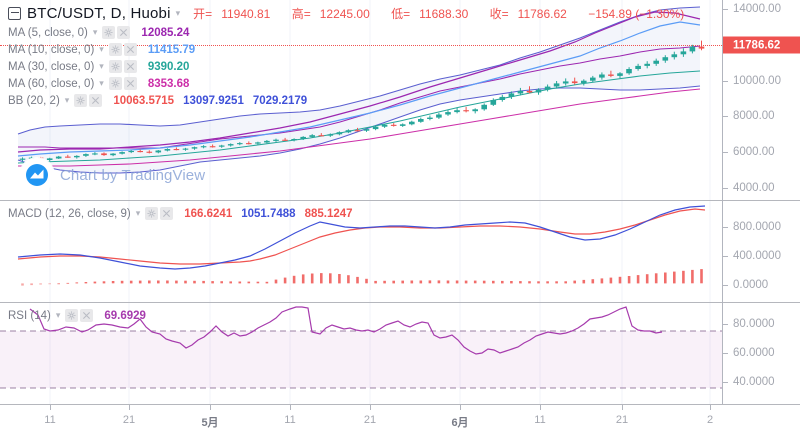 Image resolution: width=800 pixels, height=434 pixels. Describe the element at coordinates (757, 256) in the screenshot. I see `macd-axis-label-1: 400.0000` at that location.